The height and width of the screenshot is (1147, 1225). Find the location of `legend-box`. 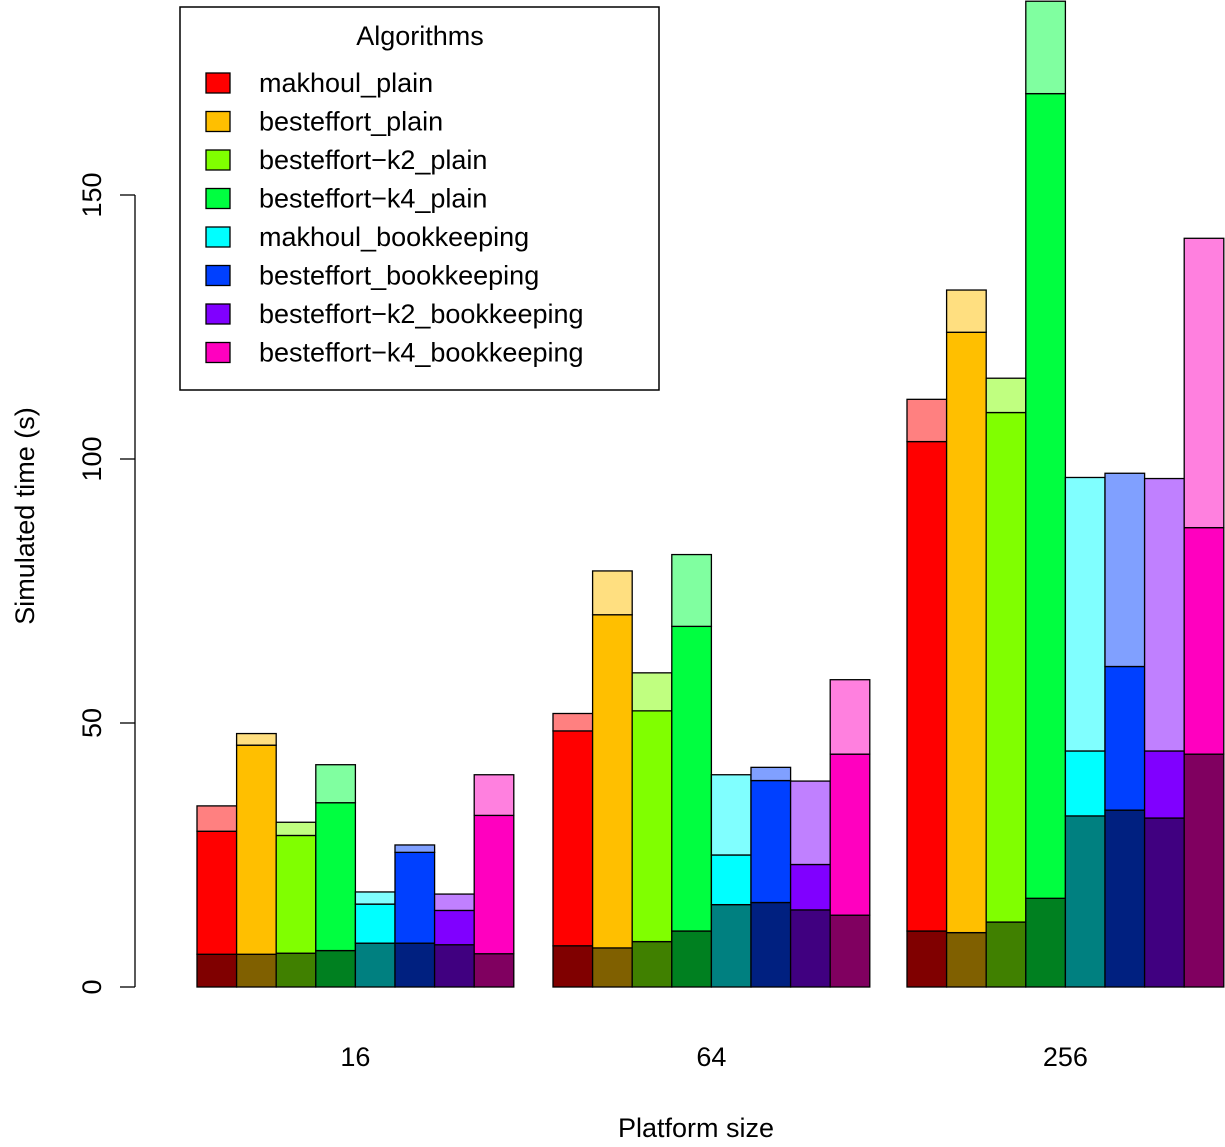

legend-box is located at coordinates (419, 198).